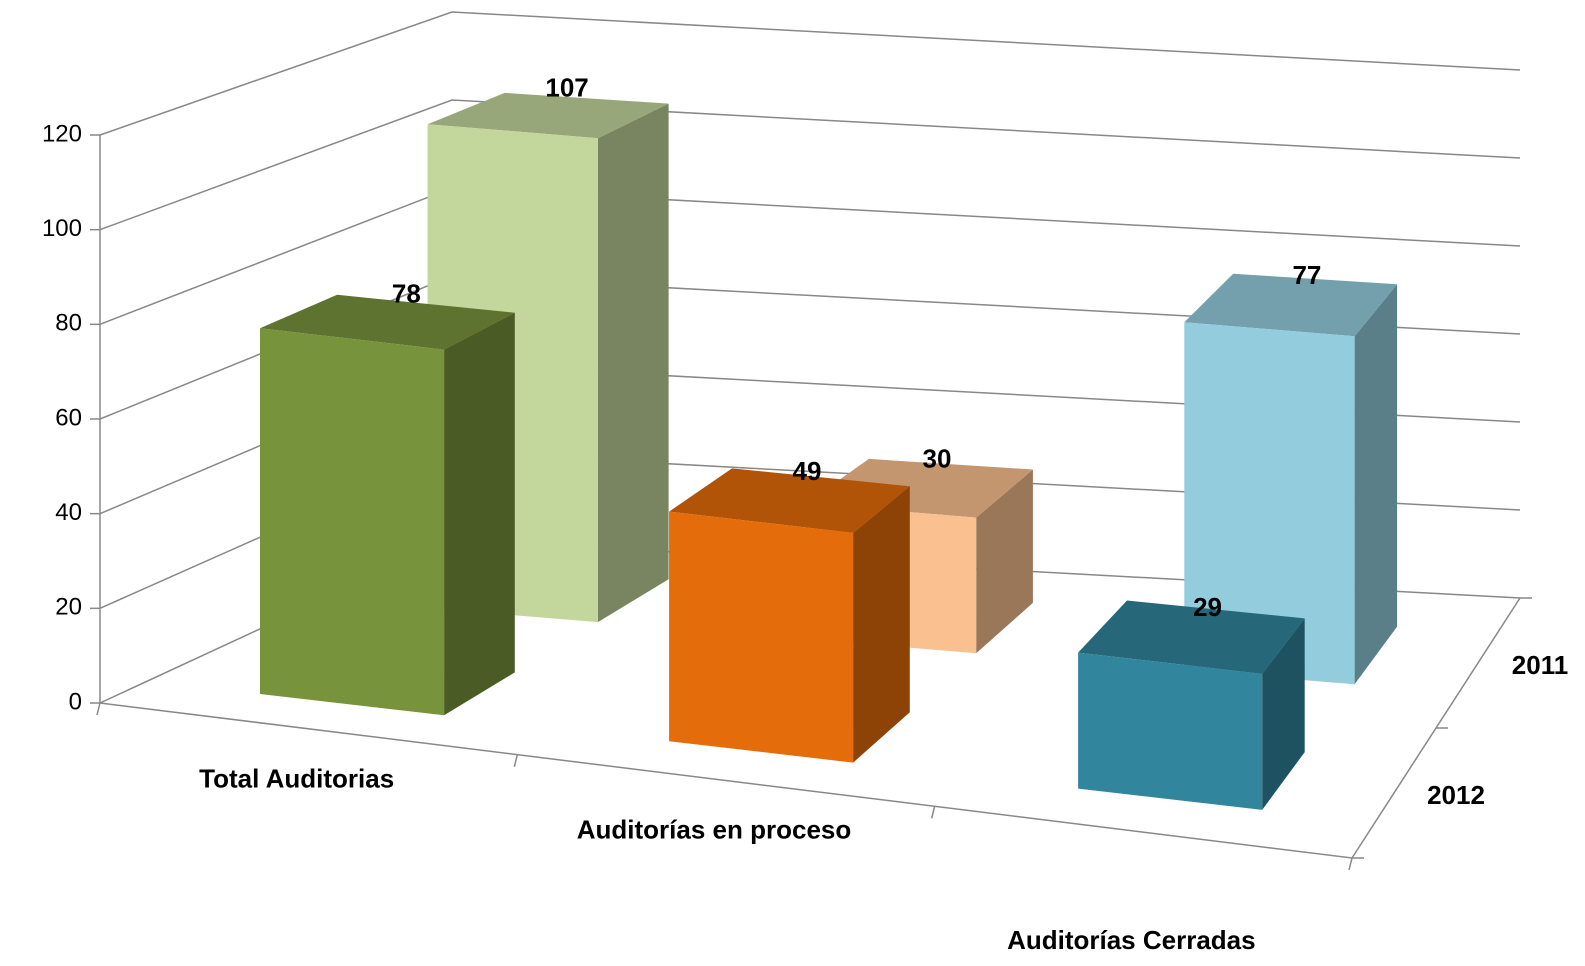  I want to click on x-tick-label: Auditorías Cerradas, so click(1131, 940).